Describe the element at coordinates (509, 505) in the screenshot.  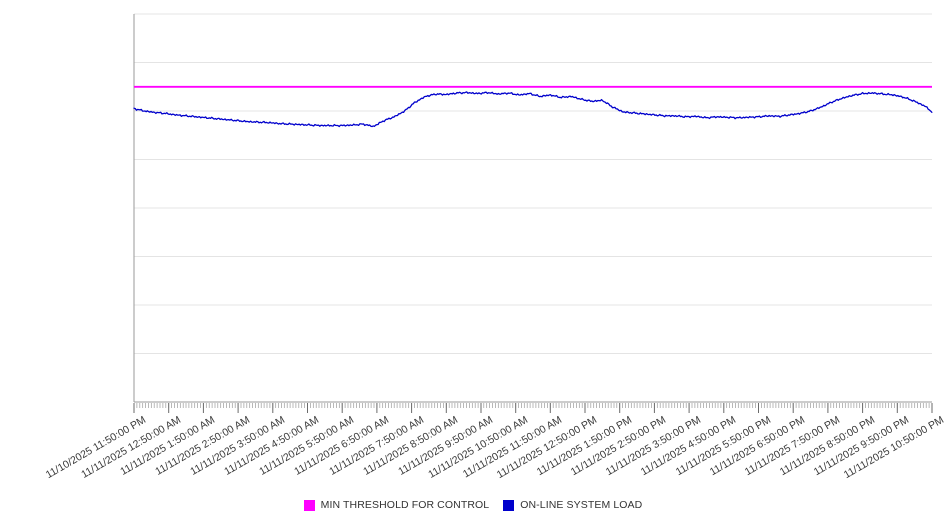
I see `legend-swatch-blue` at that location.